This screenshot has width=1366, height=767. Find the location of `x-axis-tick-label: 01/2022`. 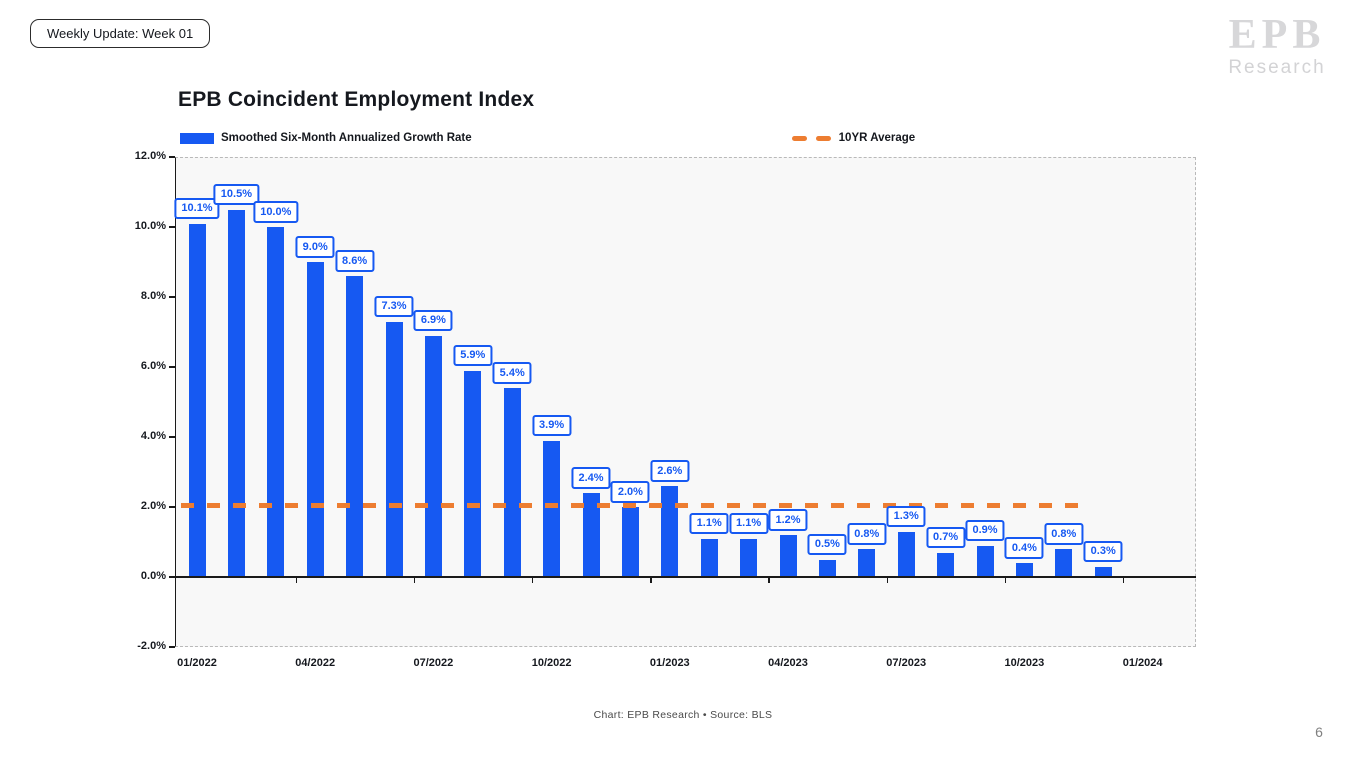

x-axis-tick-label: 01/2022 is located at coordinates (197, 663).